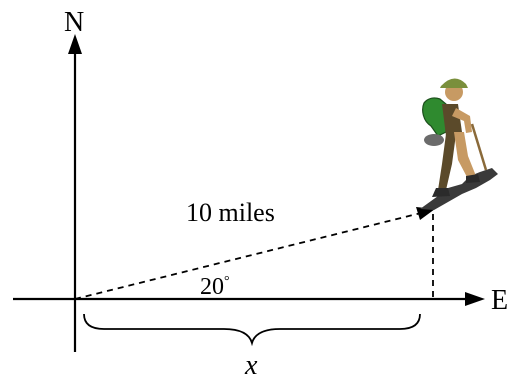  I want to click on hiker-arm, so click(462, 120).